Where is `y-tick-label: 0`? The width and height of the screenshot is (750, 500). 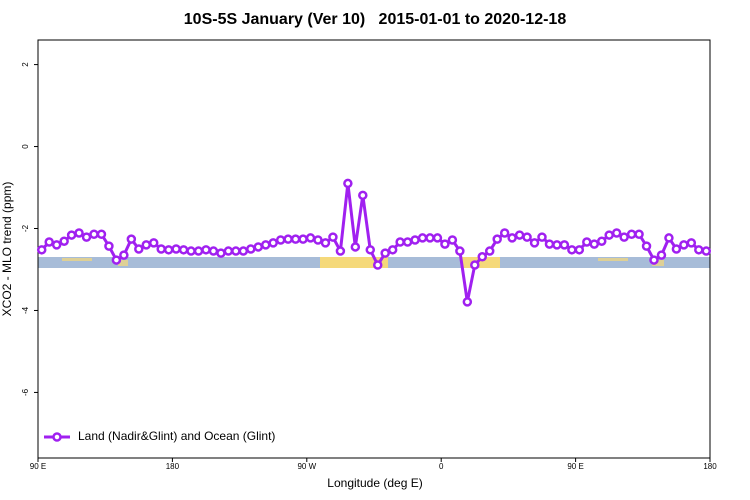
y-tick-label: 0 is located at coordinates (25, 146).